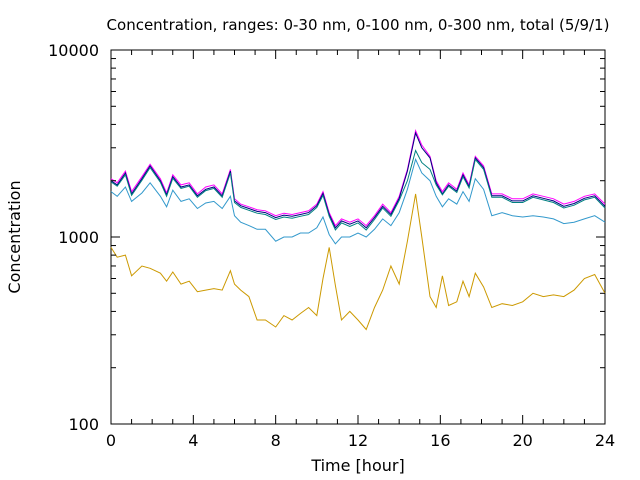 This screenshot has height=480, width=640. What do you see at coordinates (357, 465) in the screenshot?
I see `x-axis-label: Time [hour]` at bounding box center [357, 465].